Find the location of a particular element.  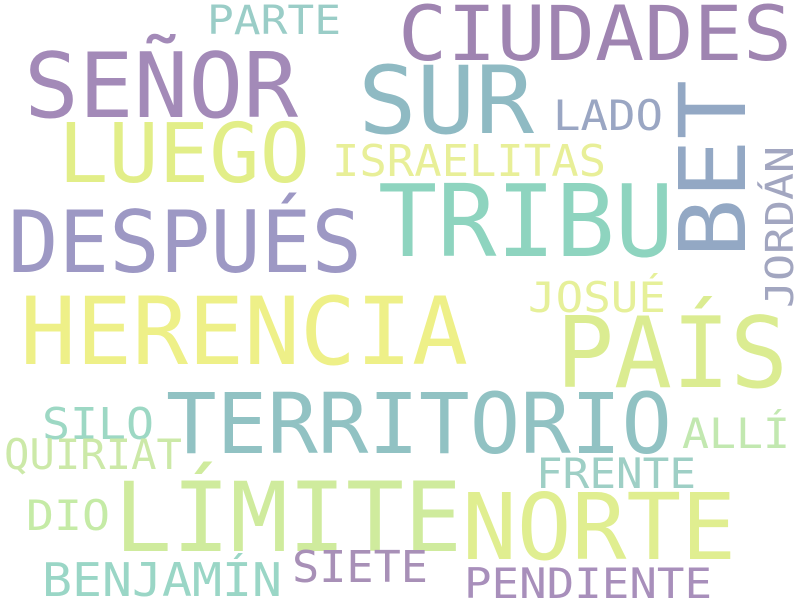

word-senor: SEÑOR is located at coordinates (161, 86).